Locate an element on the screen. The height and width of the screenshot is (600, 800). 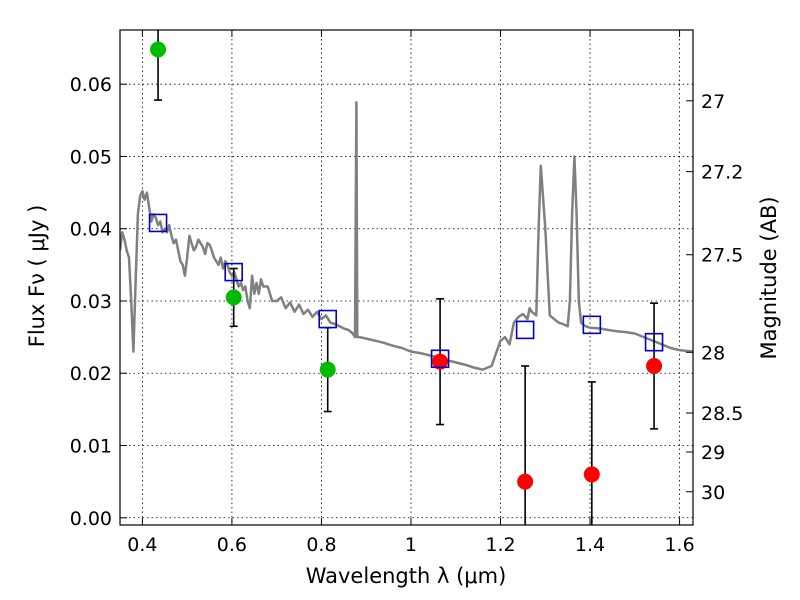
y-tick-label: 0.00 is located at coordinates (91, 519).